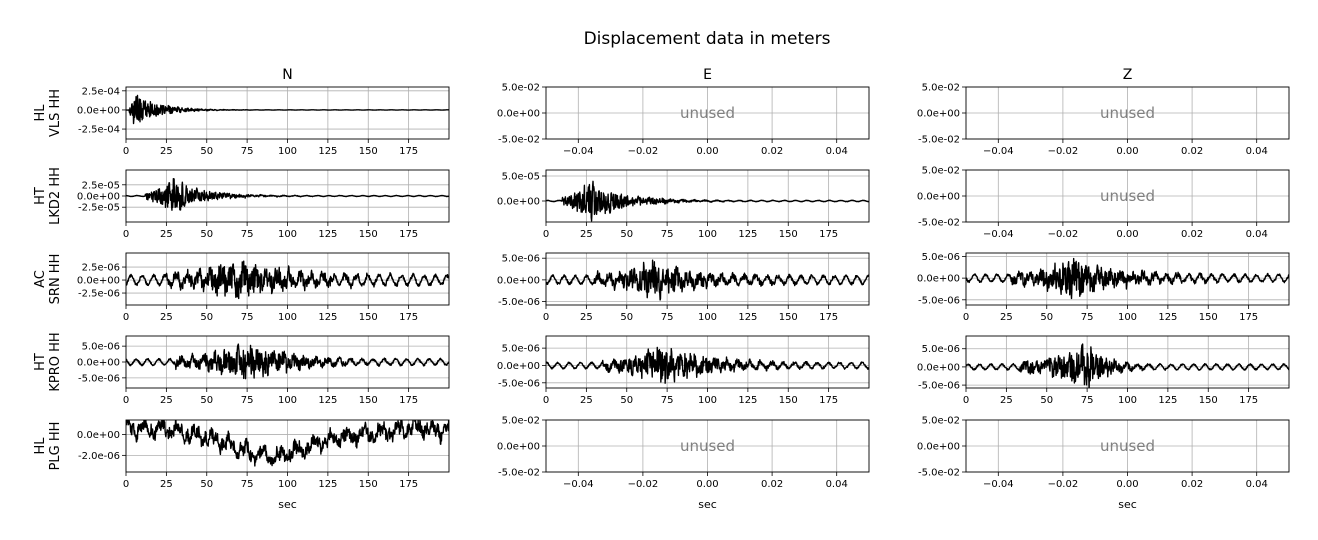 The image size is (1318, 540). Describe the element at coordinates (40, 279) in the screenshot. I see `row-label-line: AC` at that location.